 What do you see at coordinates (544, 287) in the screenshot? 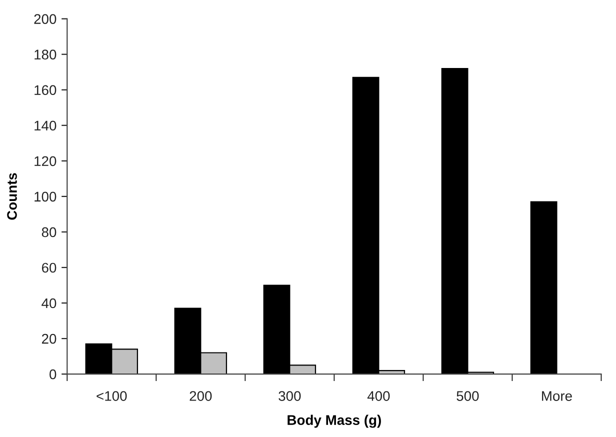
I see `bar` at bounding box center [544, 287].